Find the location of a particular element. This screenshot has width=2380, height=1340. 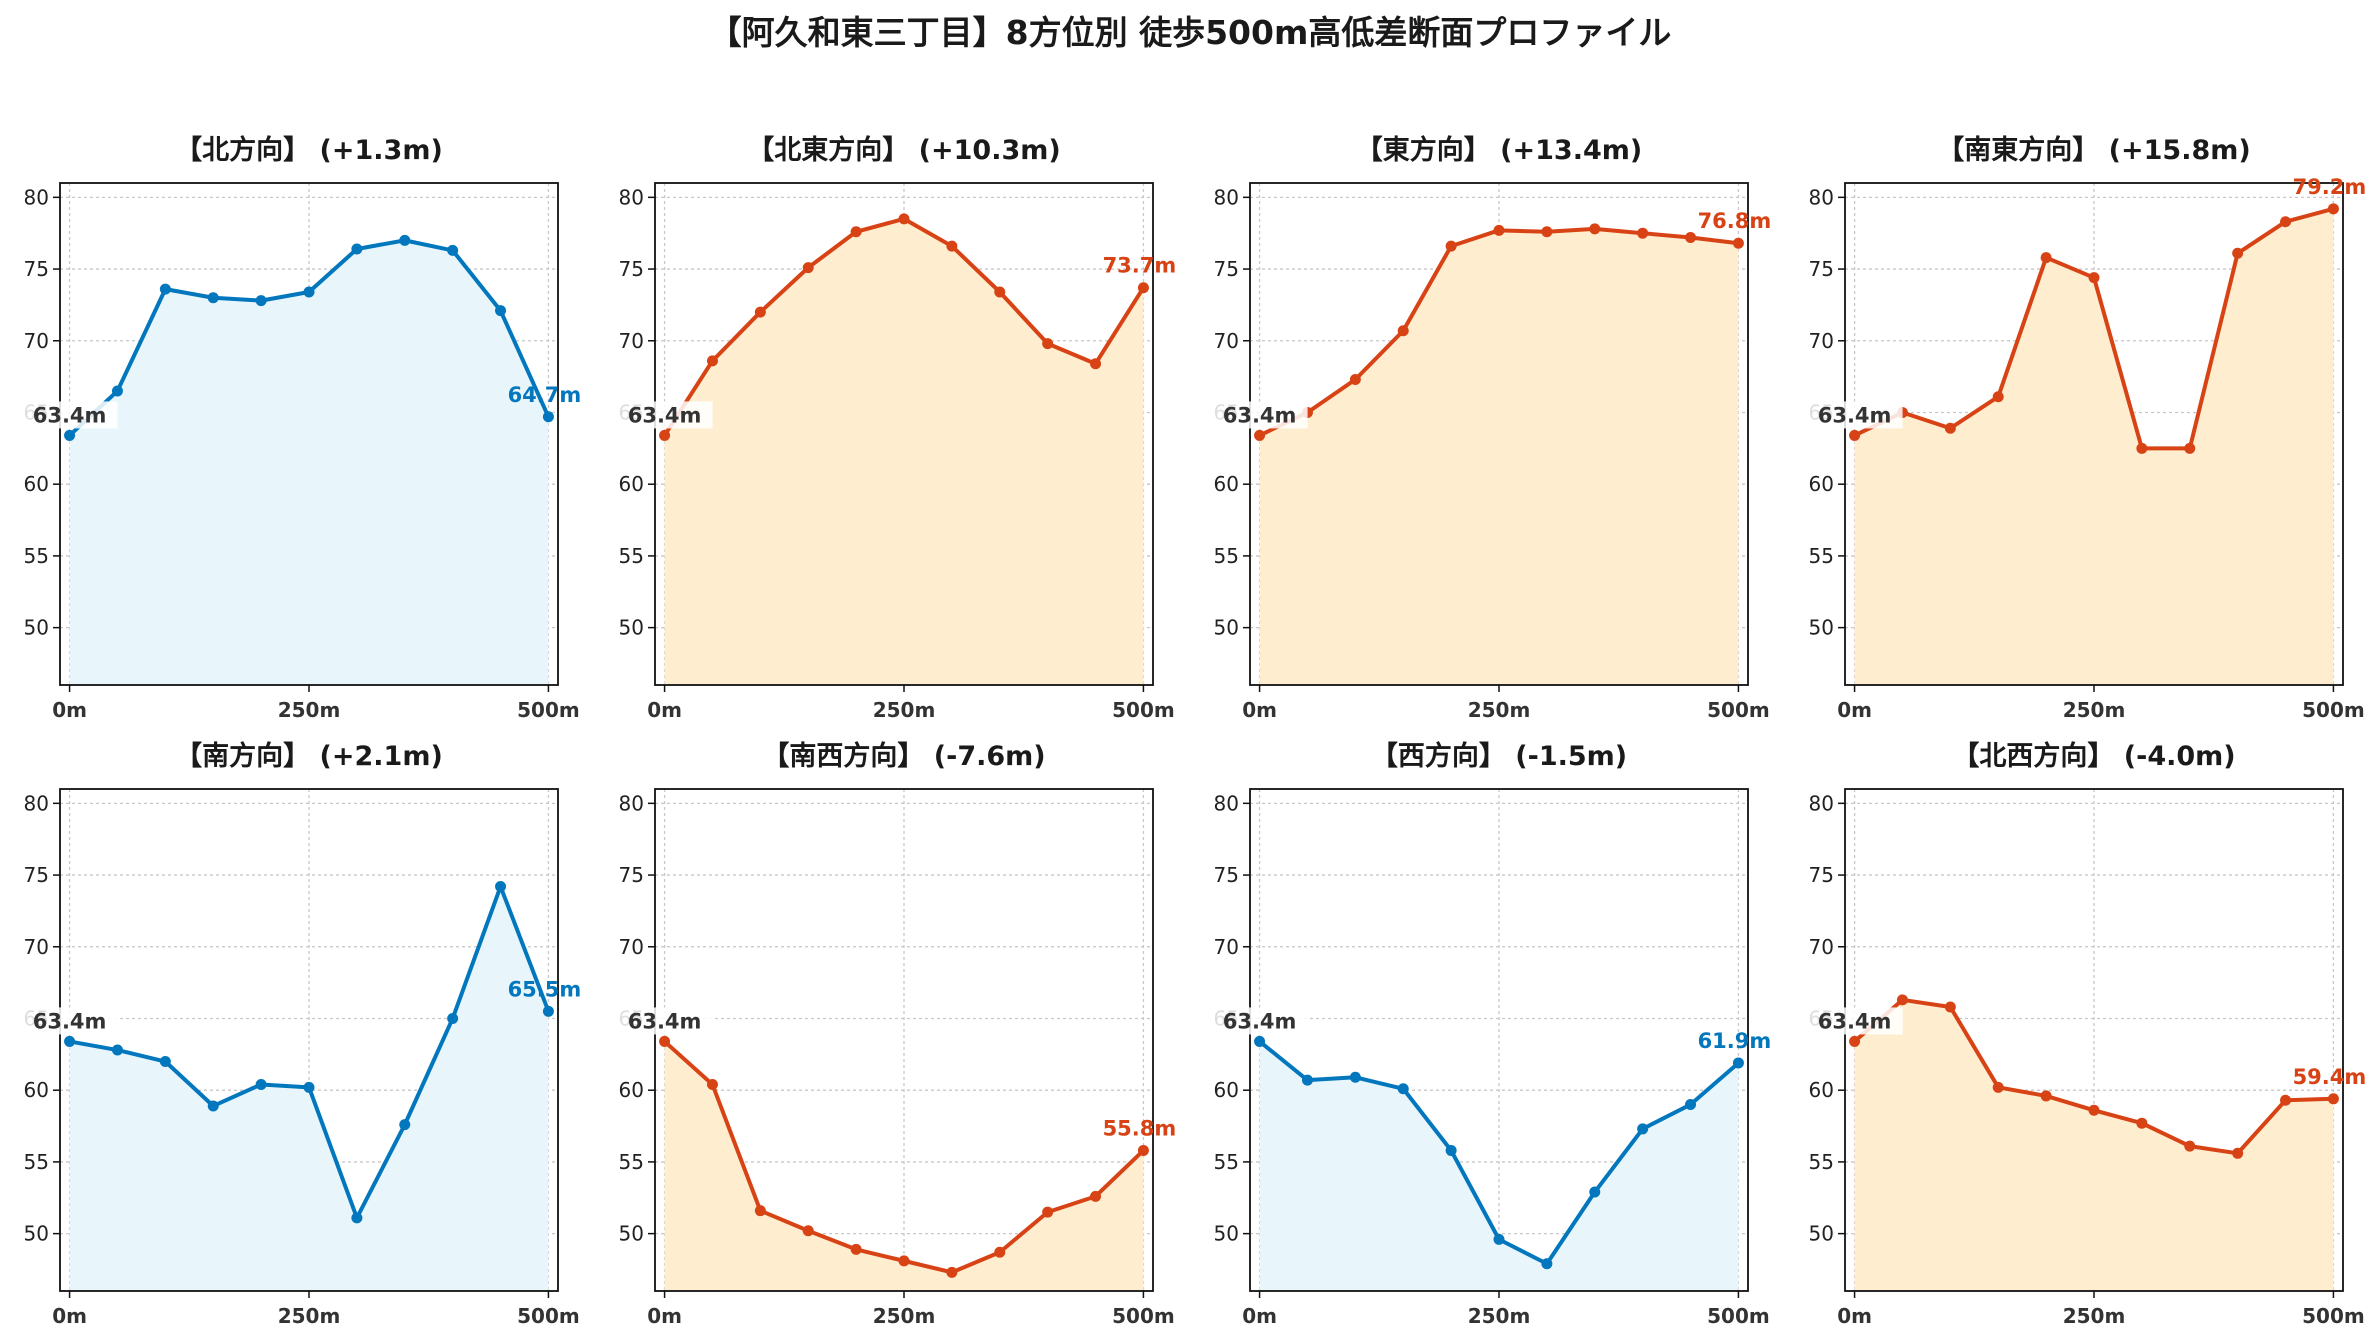

end-elevation-label: 76.8m is located at coordinates (1735, 221).